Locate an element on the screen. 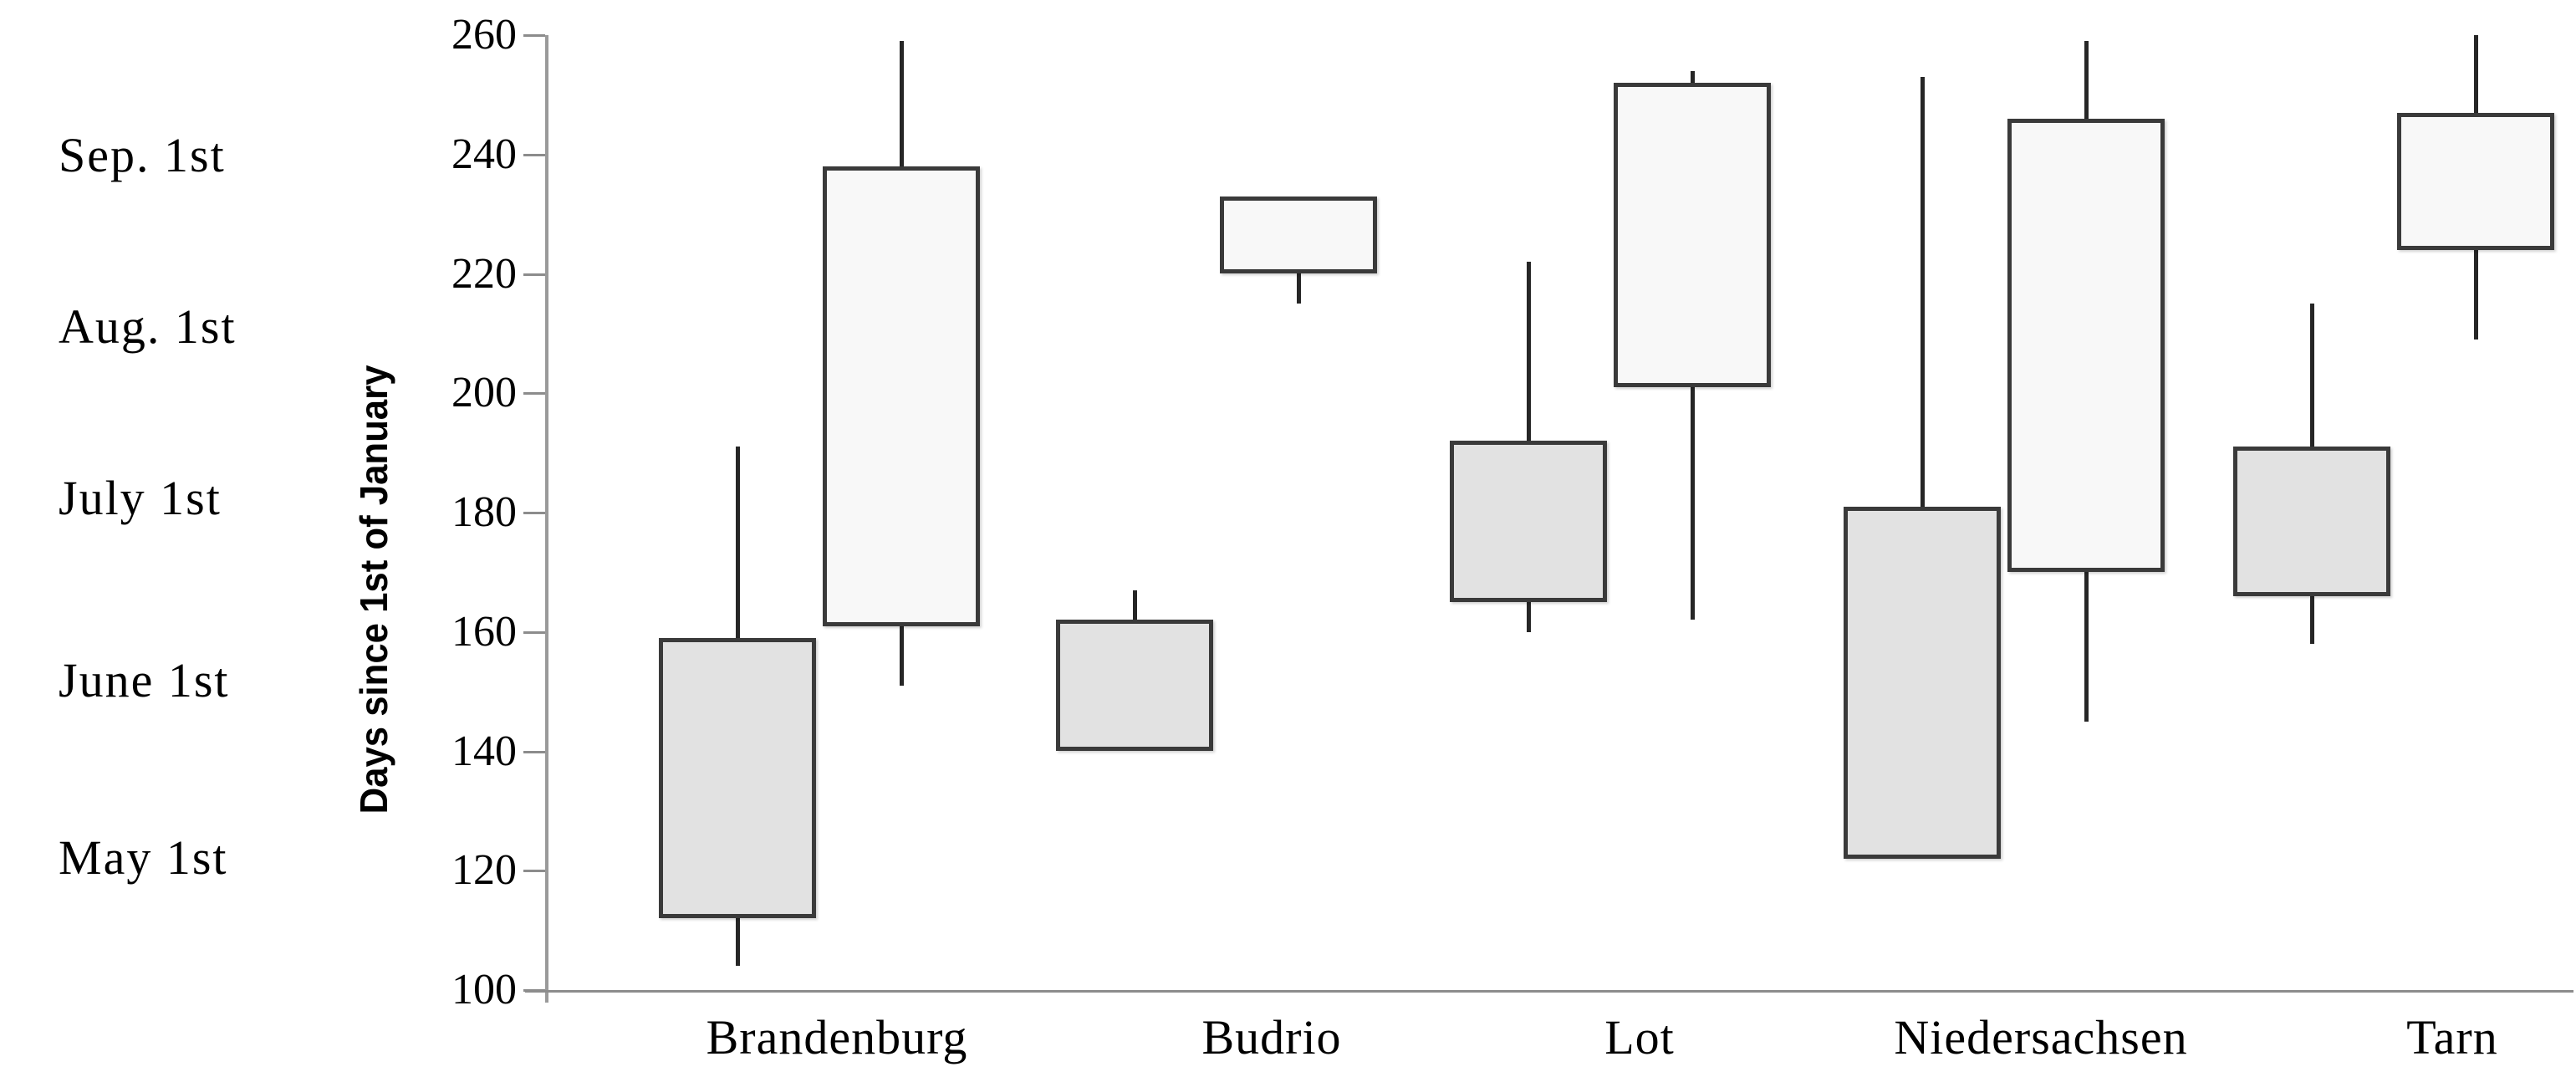  y-tick-label: 140 is located at coordinates (484, 751).